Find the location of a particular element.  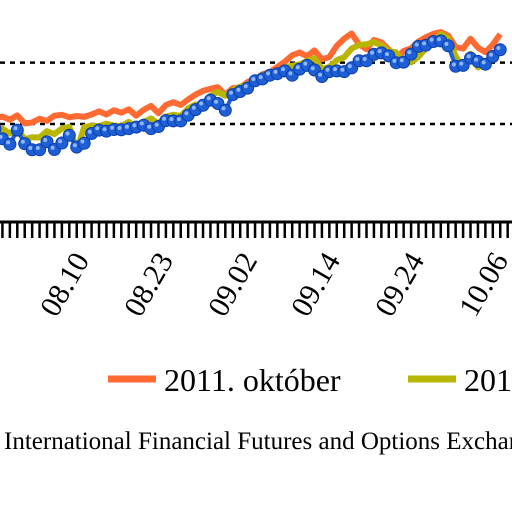

x-tick-label: 09.02 is located at coordinates (233, 284).